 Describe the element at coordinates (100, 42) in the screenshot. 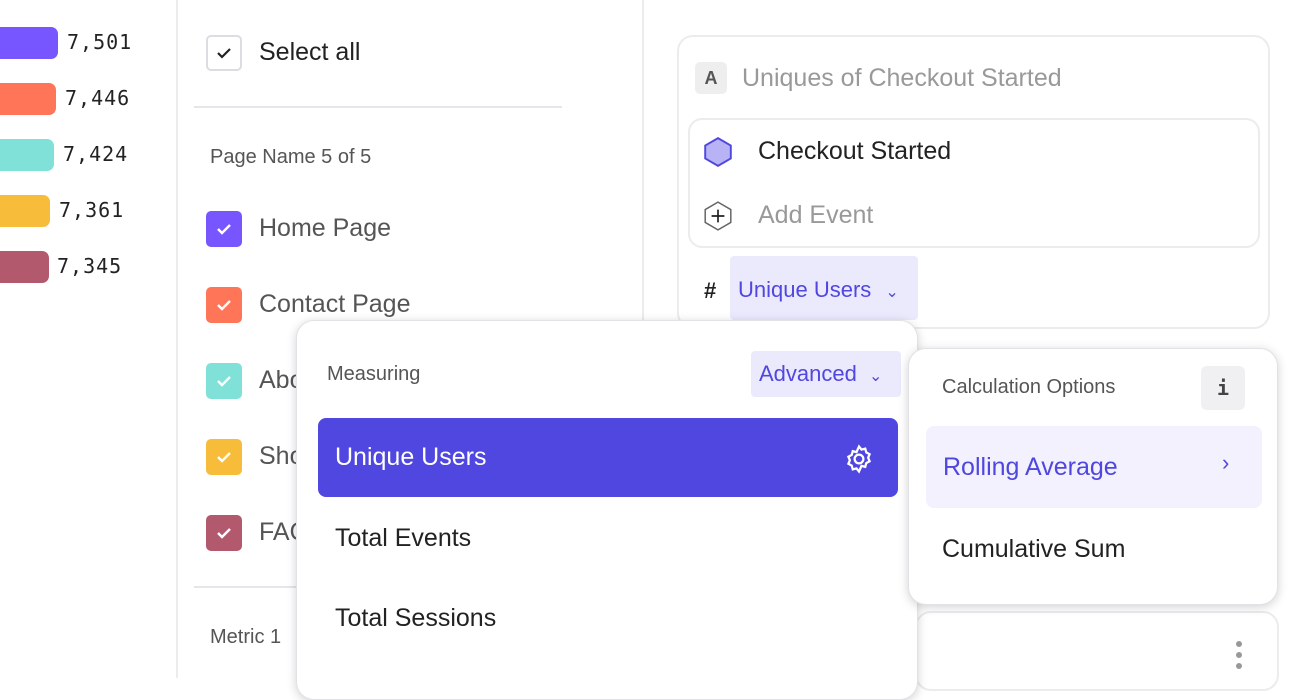

I see `legend-value: 7,501` at that location.